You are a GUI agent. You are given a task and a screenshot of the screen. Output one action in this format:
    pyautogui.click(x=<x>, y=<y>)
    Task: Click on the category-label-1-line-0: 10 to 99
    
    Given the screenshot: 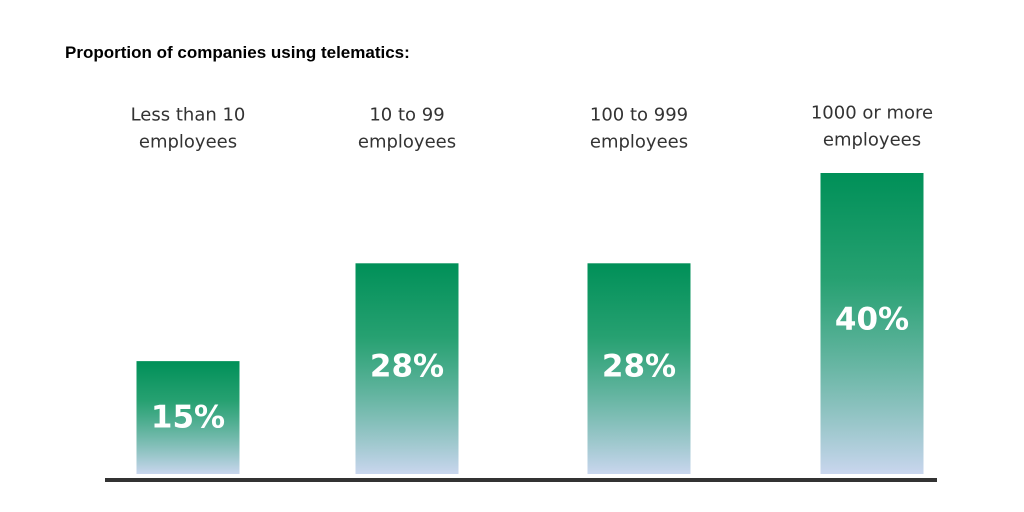 What is the action you would take?
    pyautogui.click(x=406, y=115)
    